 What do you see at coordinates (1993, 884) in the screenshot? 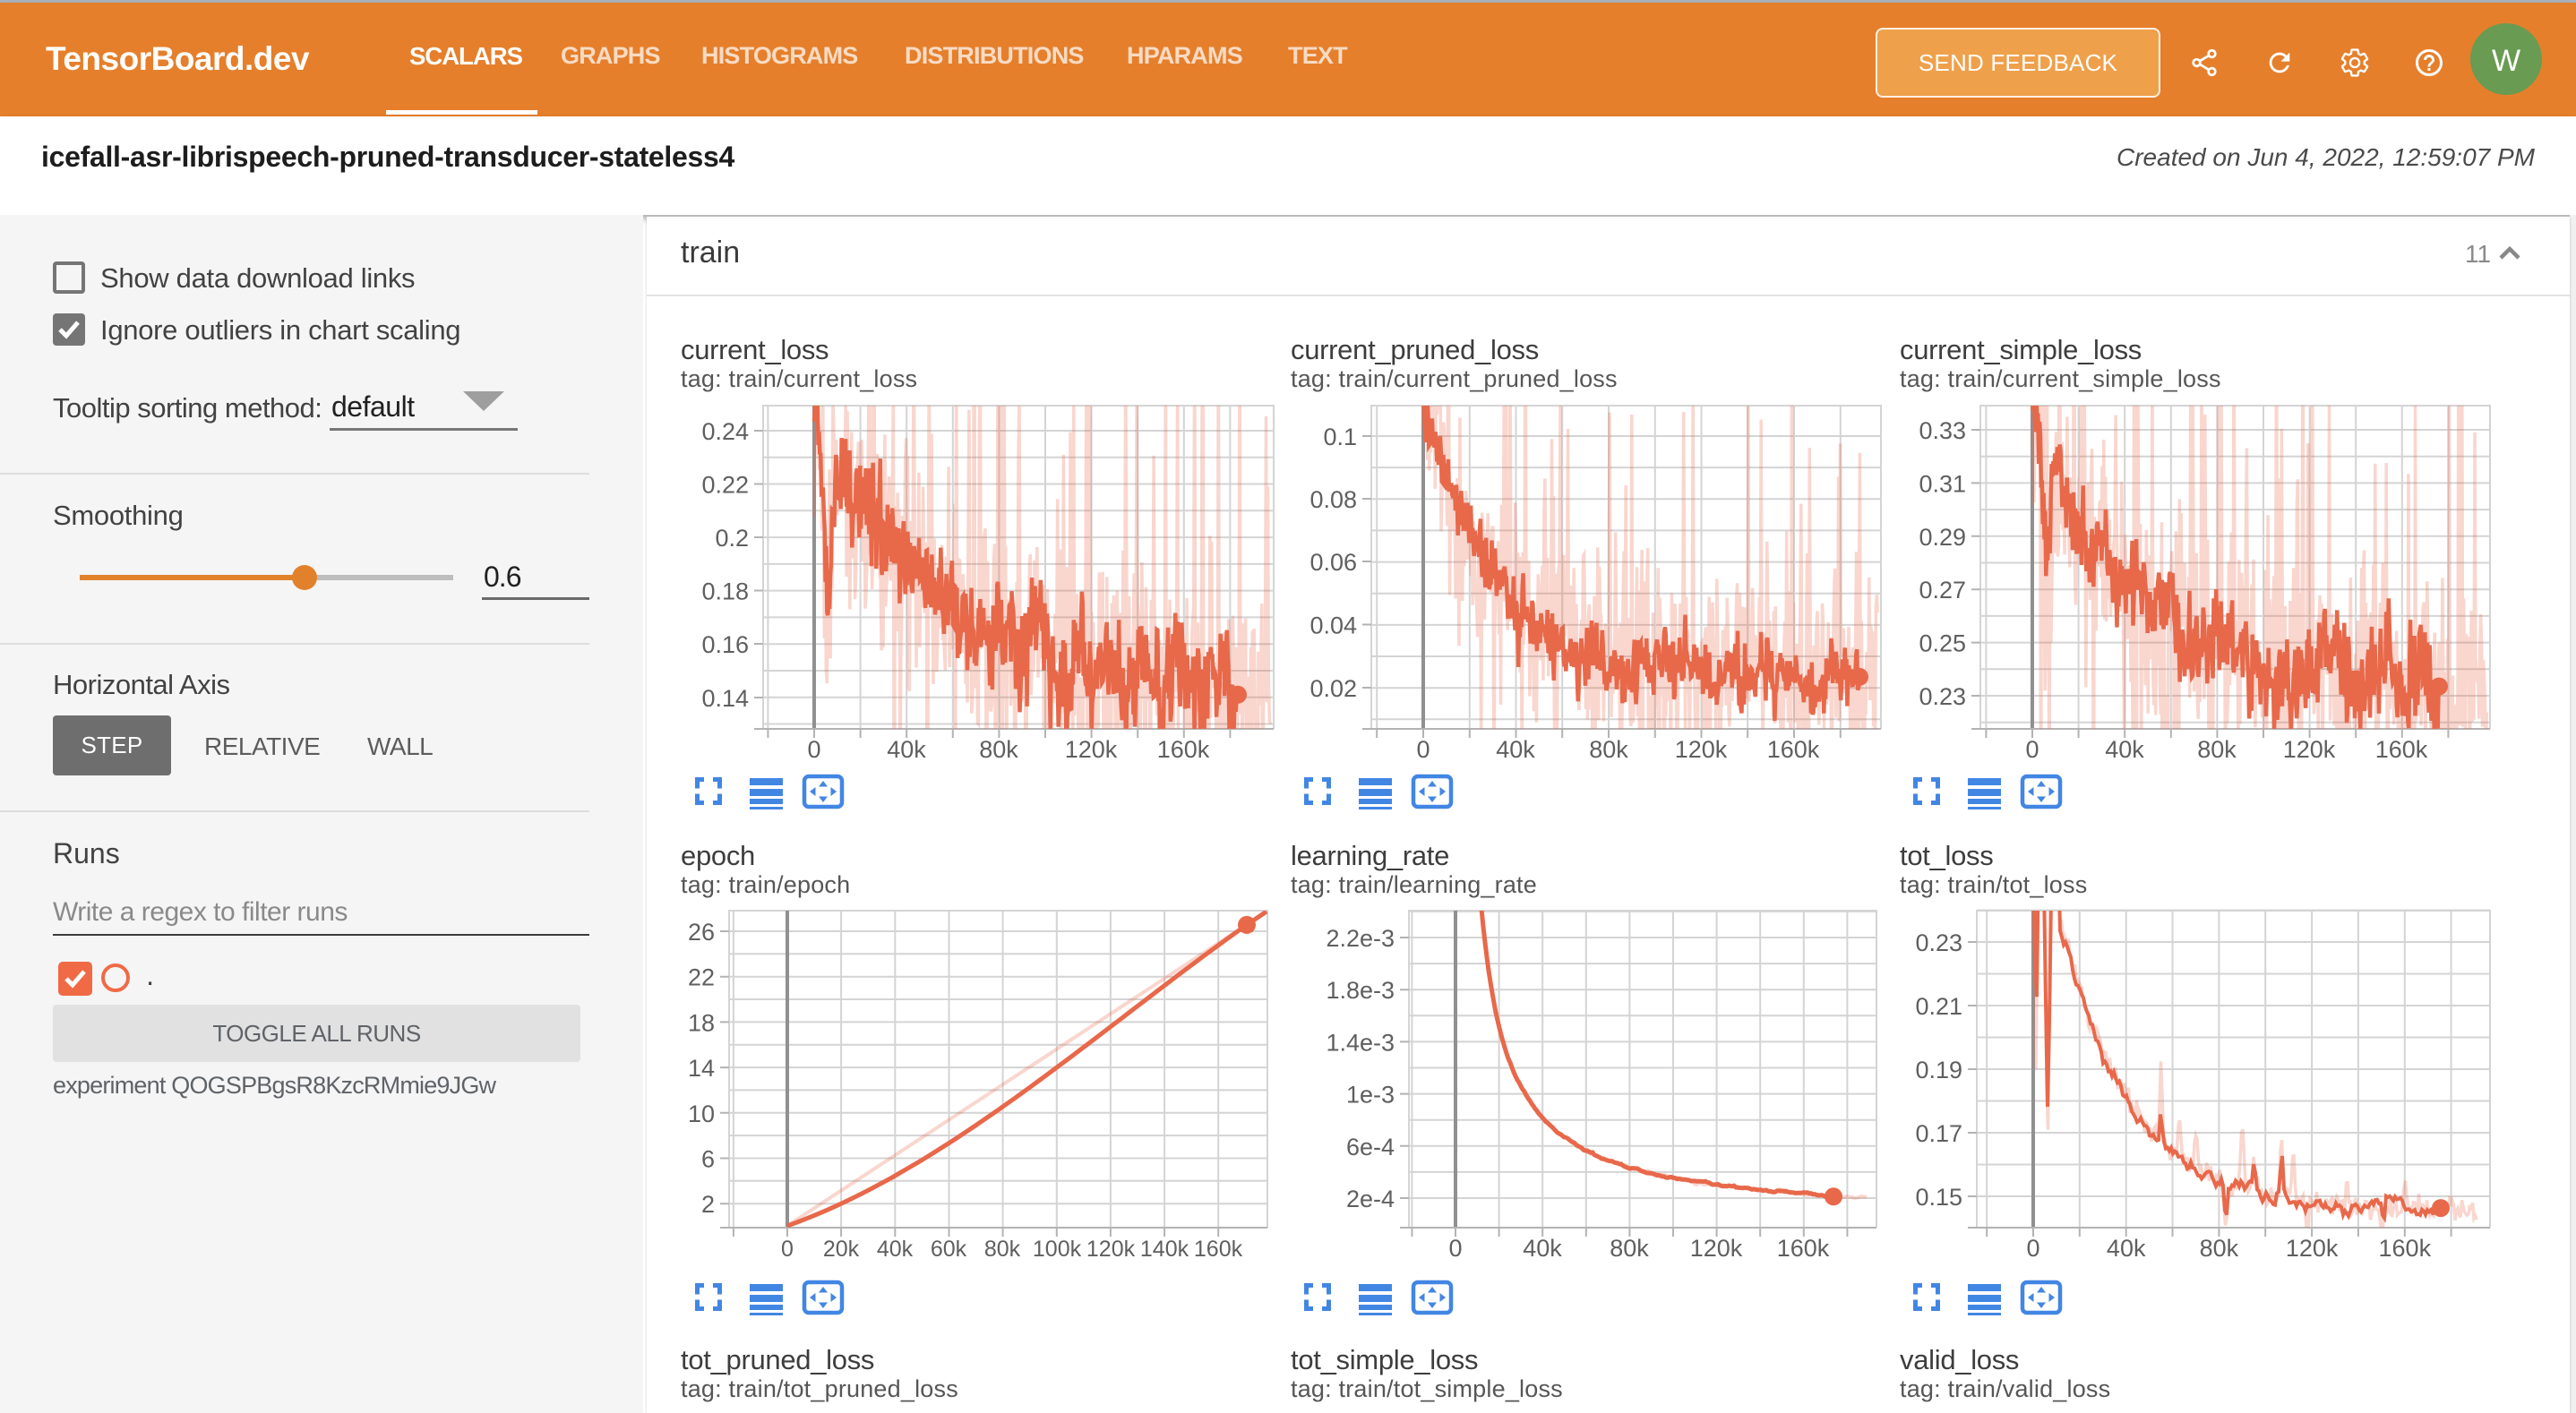
I see `svg-text: tag: train/tot_loss` at bounding box center [1993, 884].